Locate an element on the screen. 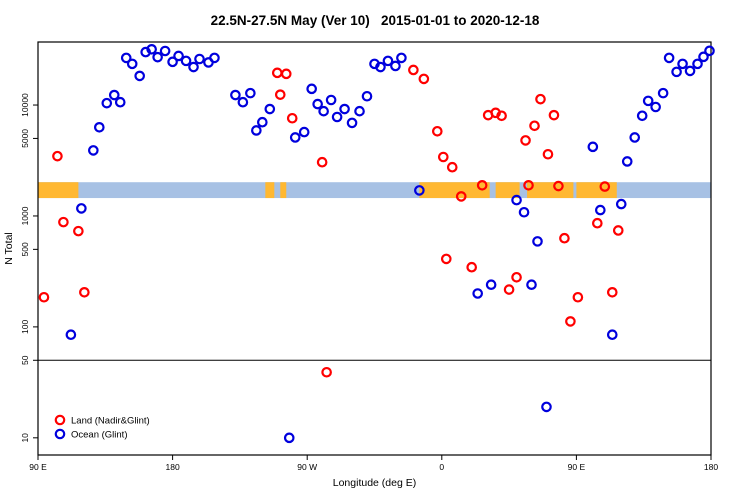 The width and height of the screenshot is (750, 500). legend-label: Land (Nadir&Glint) is located at coordinates (110, 421).